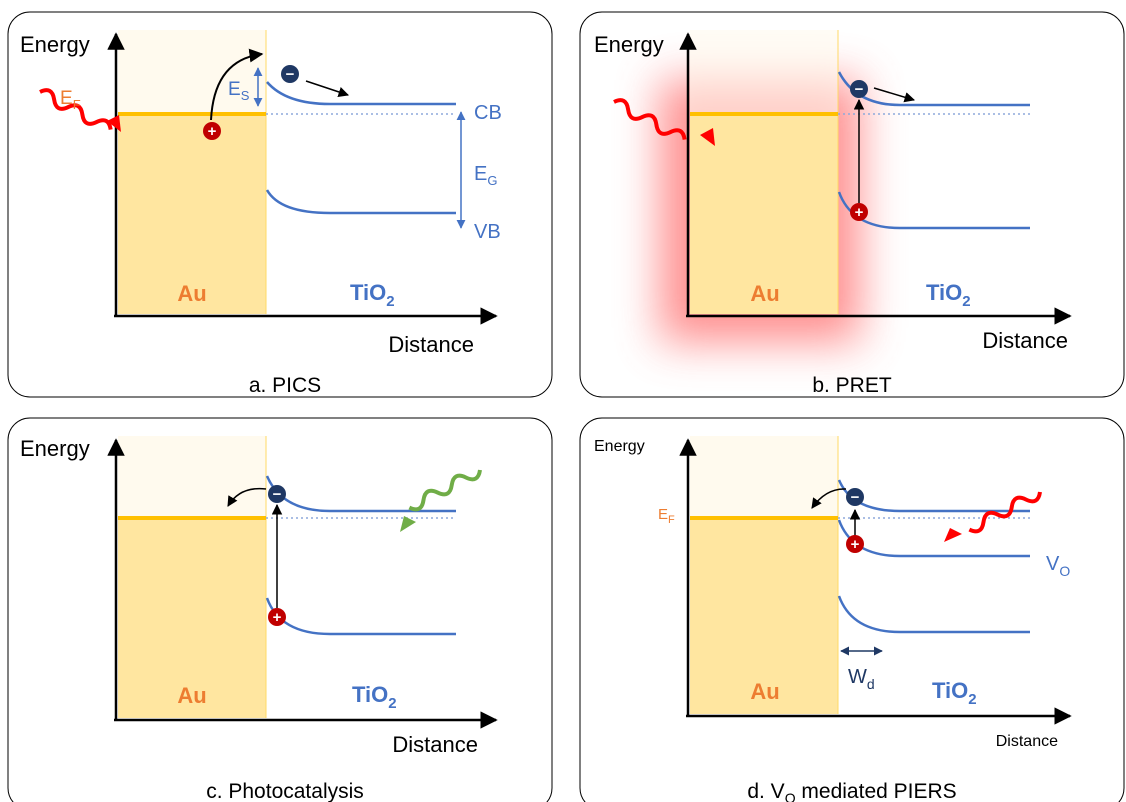 The image size is (1126, 802). What do you see at coordinates (285, 385) in the screenshot?
I see `panel-a-caption: a. PICS` at bounding box center [285, 385].